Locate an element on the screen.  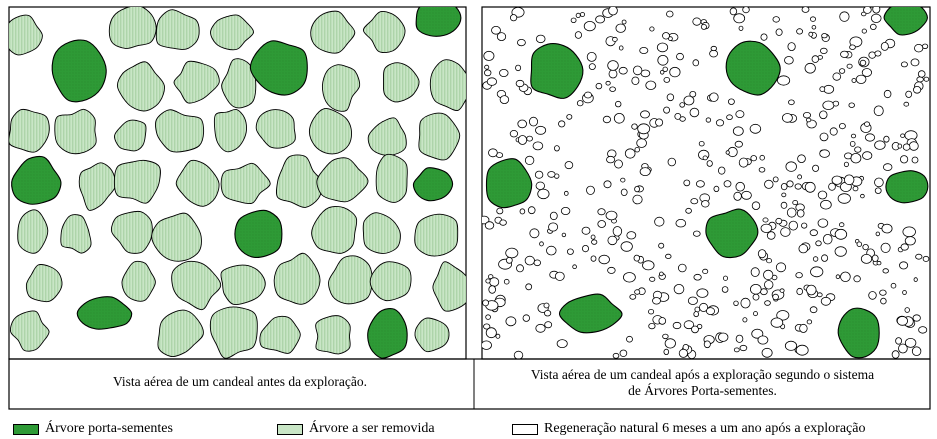
legend-seed-tree-swatch is located at coordinates (26, 429).